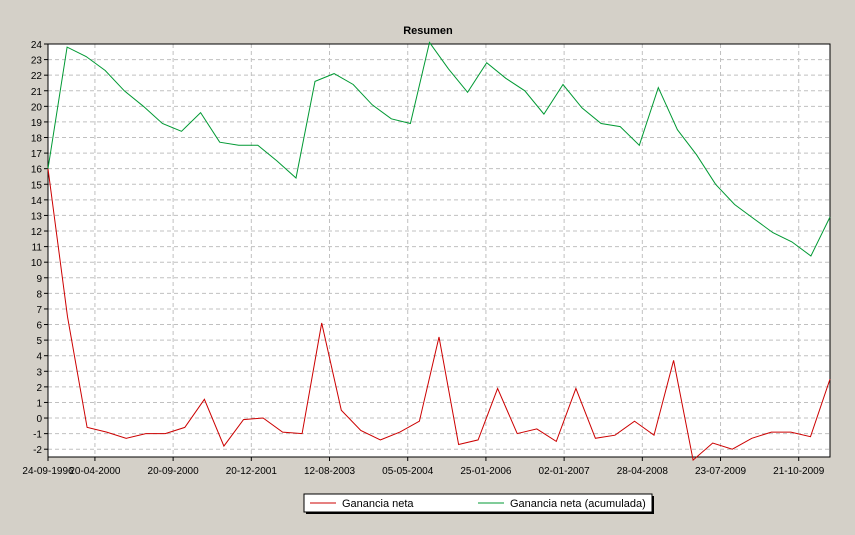 This screenshot has width=855, height=535. I want to click on y-tick-label: 5, so click(39, 341).